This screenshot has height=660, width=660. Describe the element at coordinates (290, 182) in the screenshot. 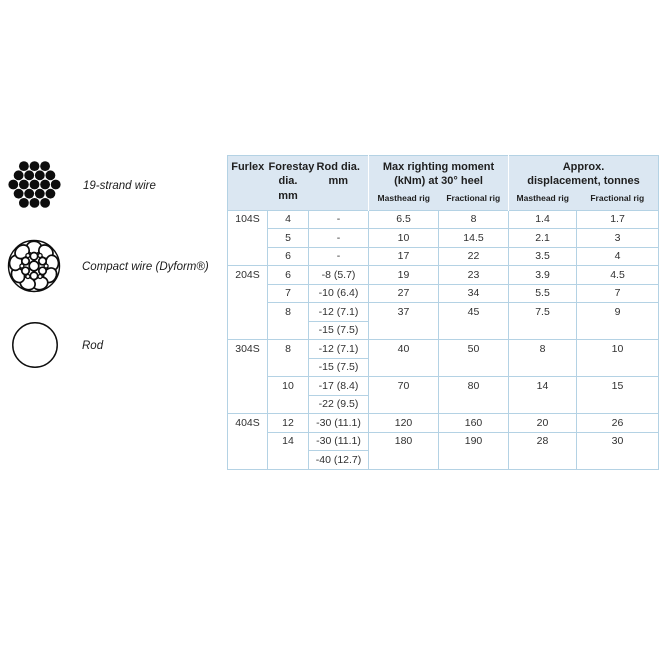

I see `header-forestay-dia: Forestay dia. mm` at that location.